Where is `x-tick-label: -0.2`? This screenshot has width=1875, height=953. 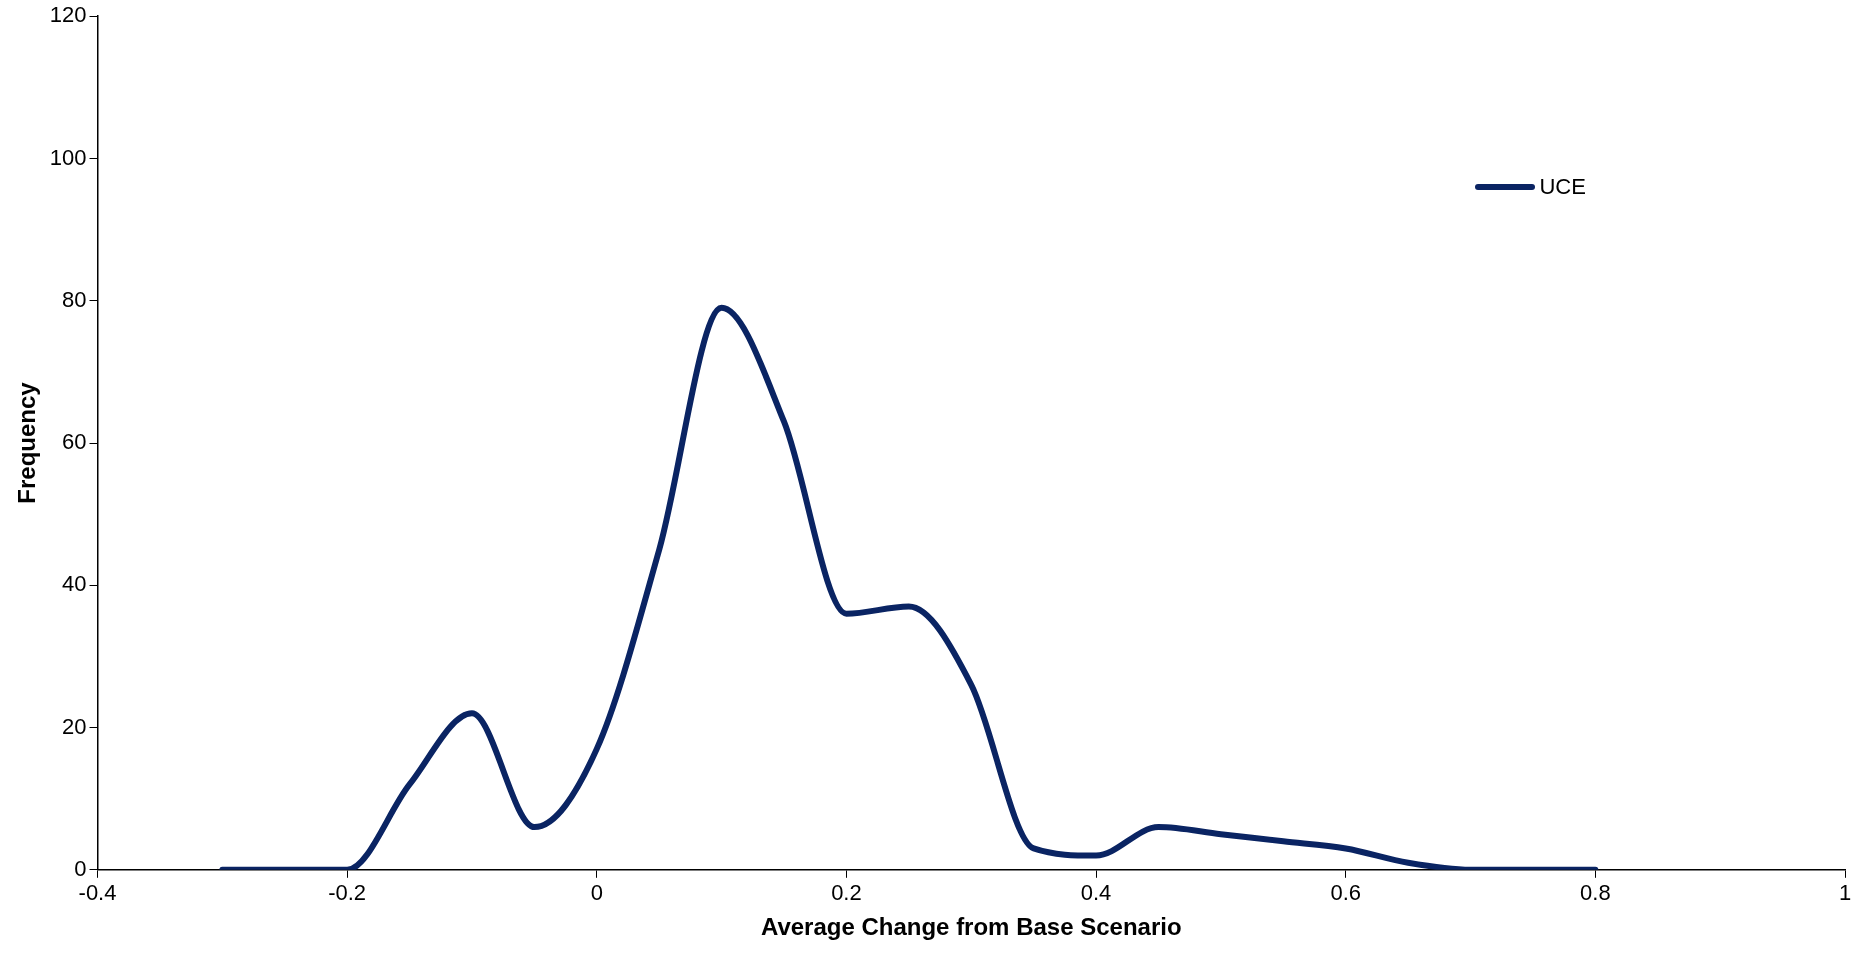
x-tick-label: -0.2 is located at coordinates (347, 893).